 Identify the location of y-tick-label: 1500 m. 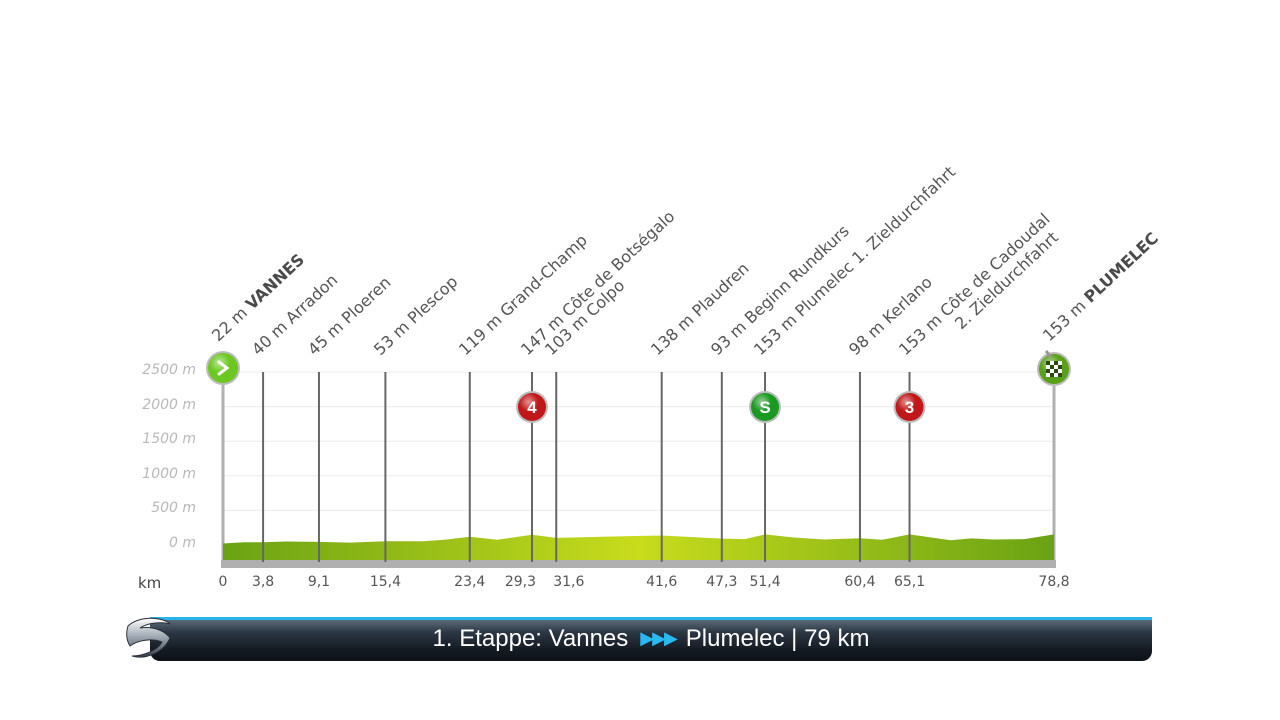
(169, 439).